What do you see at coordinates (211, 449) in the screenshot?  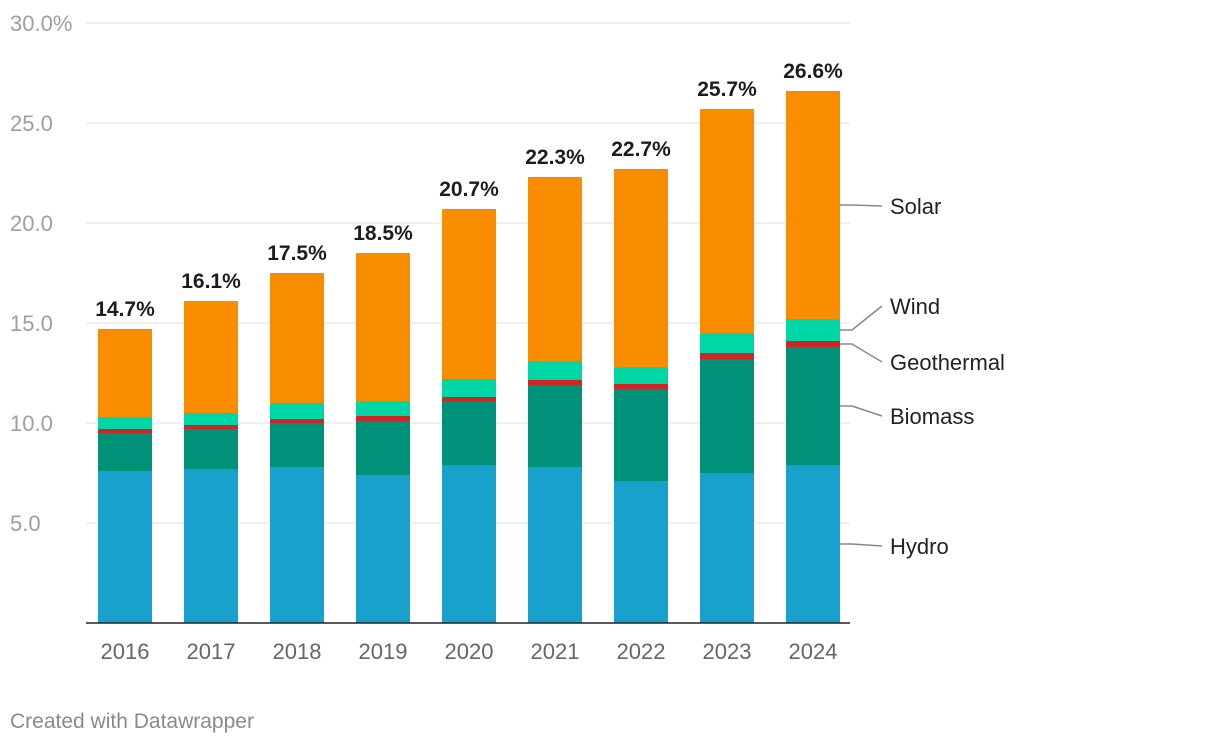 I see `bar-segment-biomass-2017` at bounding box center [211, 449].